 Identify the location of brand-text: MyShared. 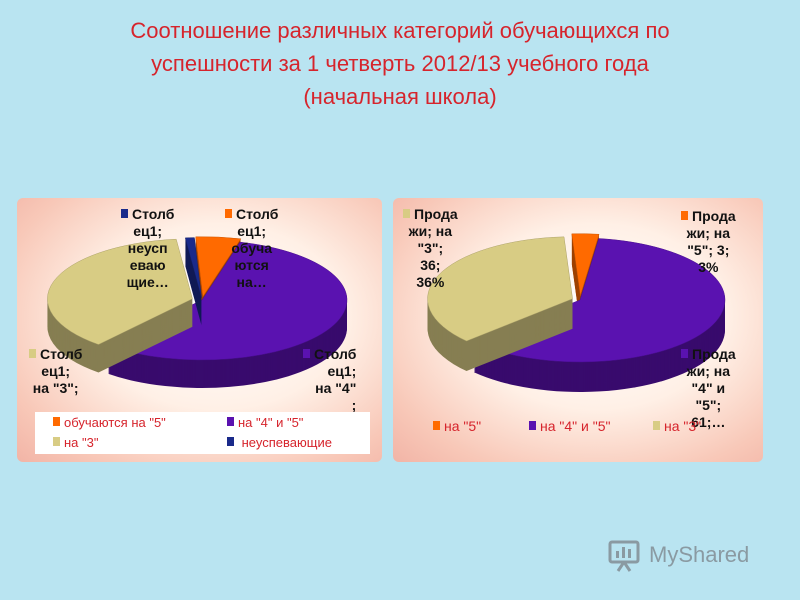
(699, 554).